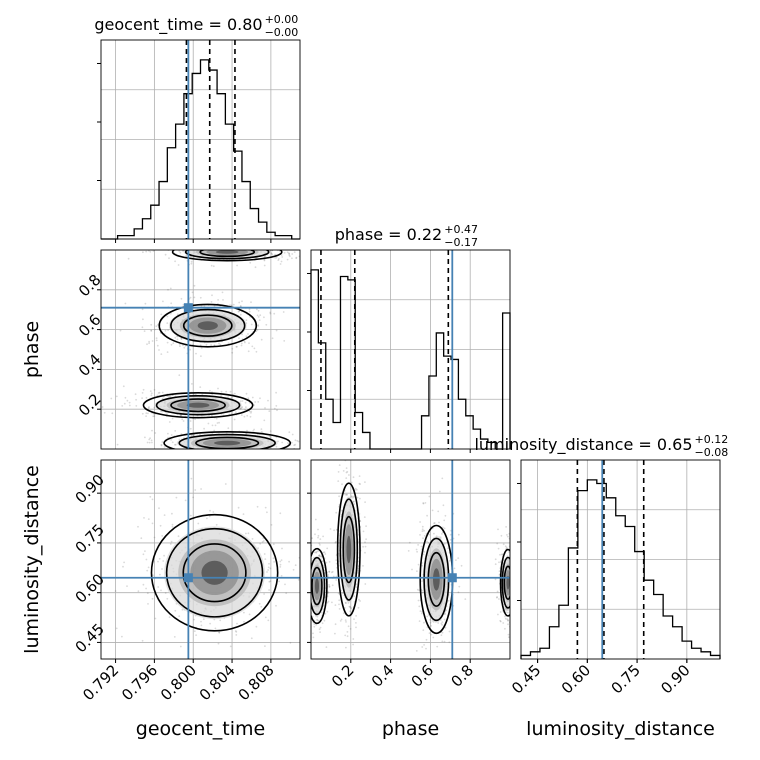 The width and height of the screenshot is (760, 760). What do you see at coordinates (217, 682) in the screenshot?
I see `xtick-label-geocent_time-3: 0.804` at bounding box center [217, 682].